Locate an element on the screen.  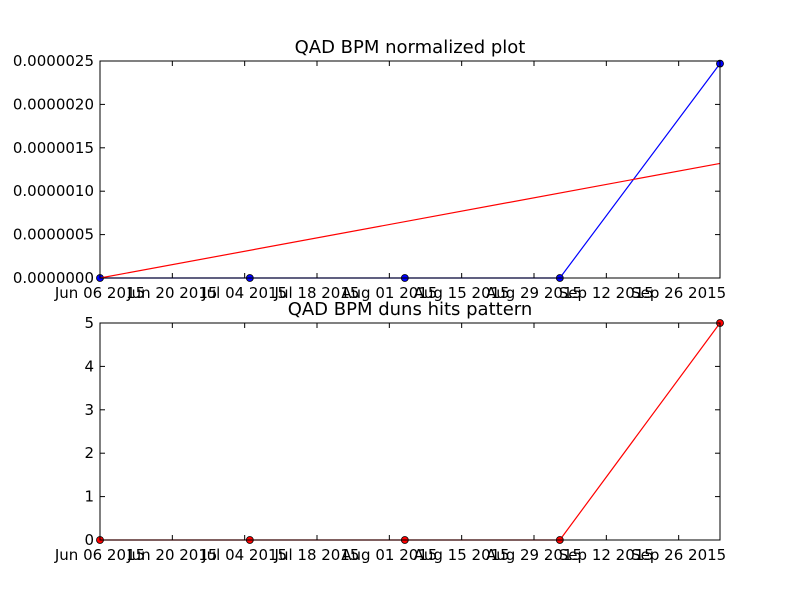
duns-x-tick-label: Aug 15 2015 is located at coordinates (462, 555).